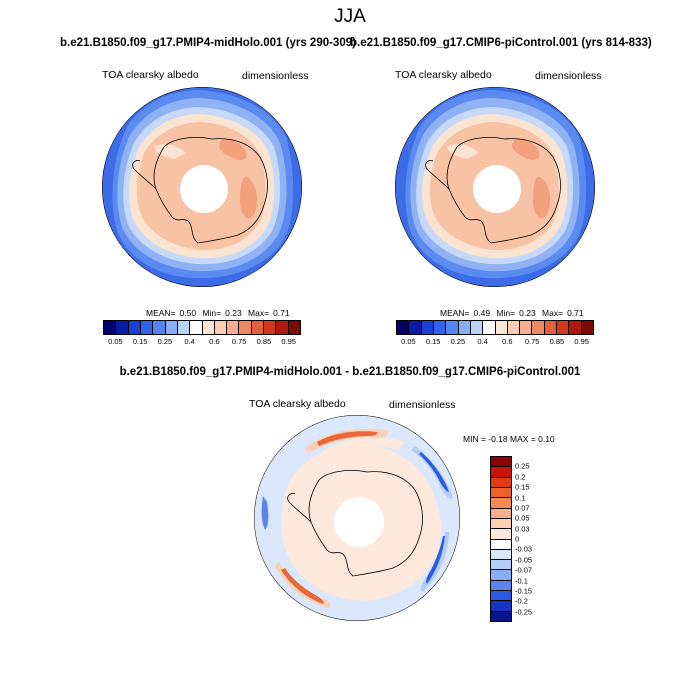 The height and width of the screenshot is (700, 700). What do you see at coordinates (524, 591) in the screenshot?
I see `colorbar-tick-label: -0.15` at bounding box center [524, 591].